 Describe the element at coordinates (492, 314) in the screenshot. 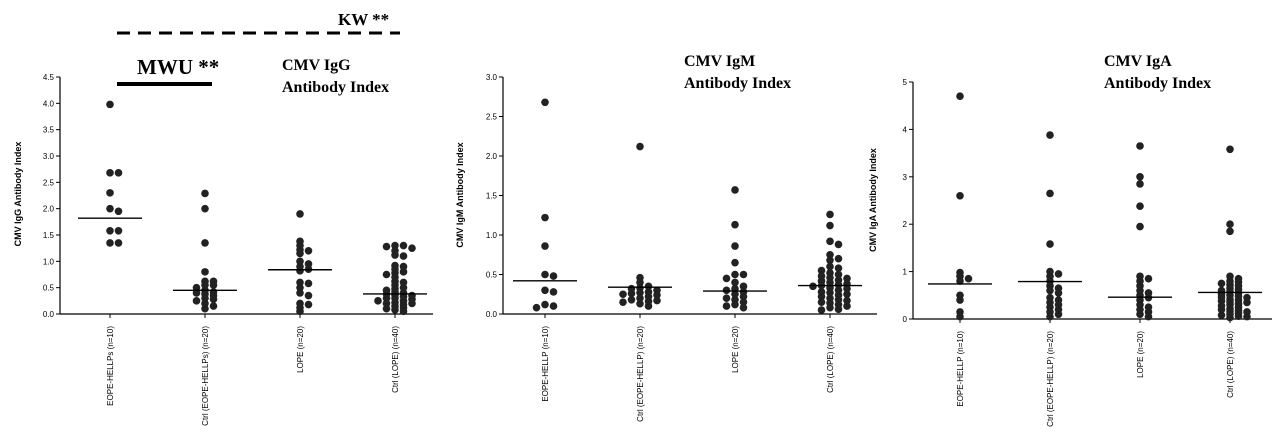

I see `y-tick-label: 0.0` at that location.